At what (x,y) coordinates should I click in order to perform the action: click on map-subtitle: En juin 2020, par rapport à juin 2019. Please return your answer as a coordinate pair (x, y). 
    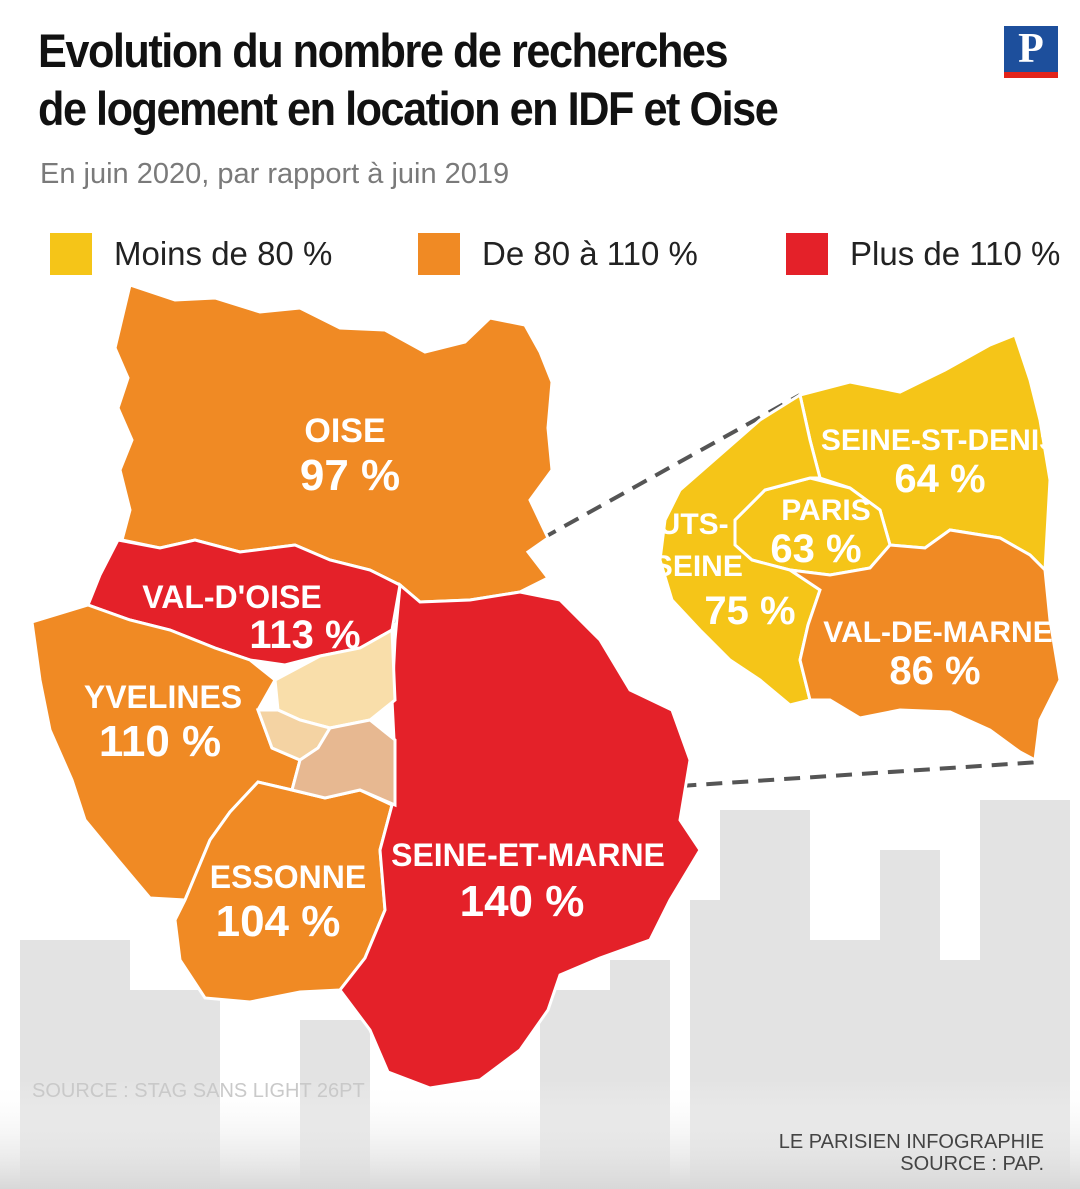
    Looking at the image, I should click on (275, 174).